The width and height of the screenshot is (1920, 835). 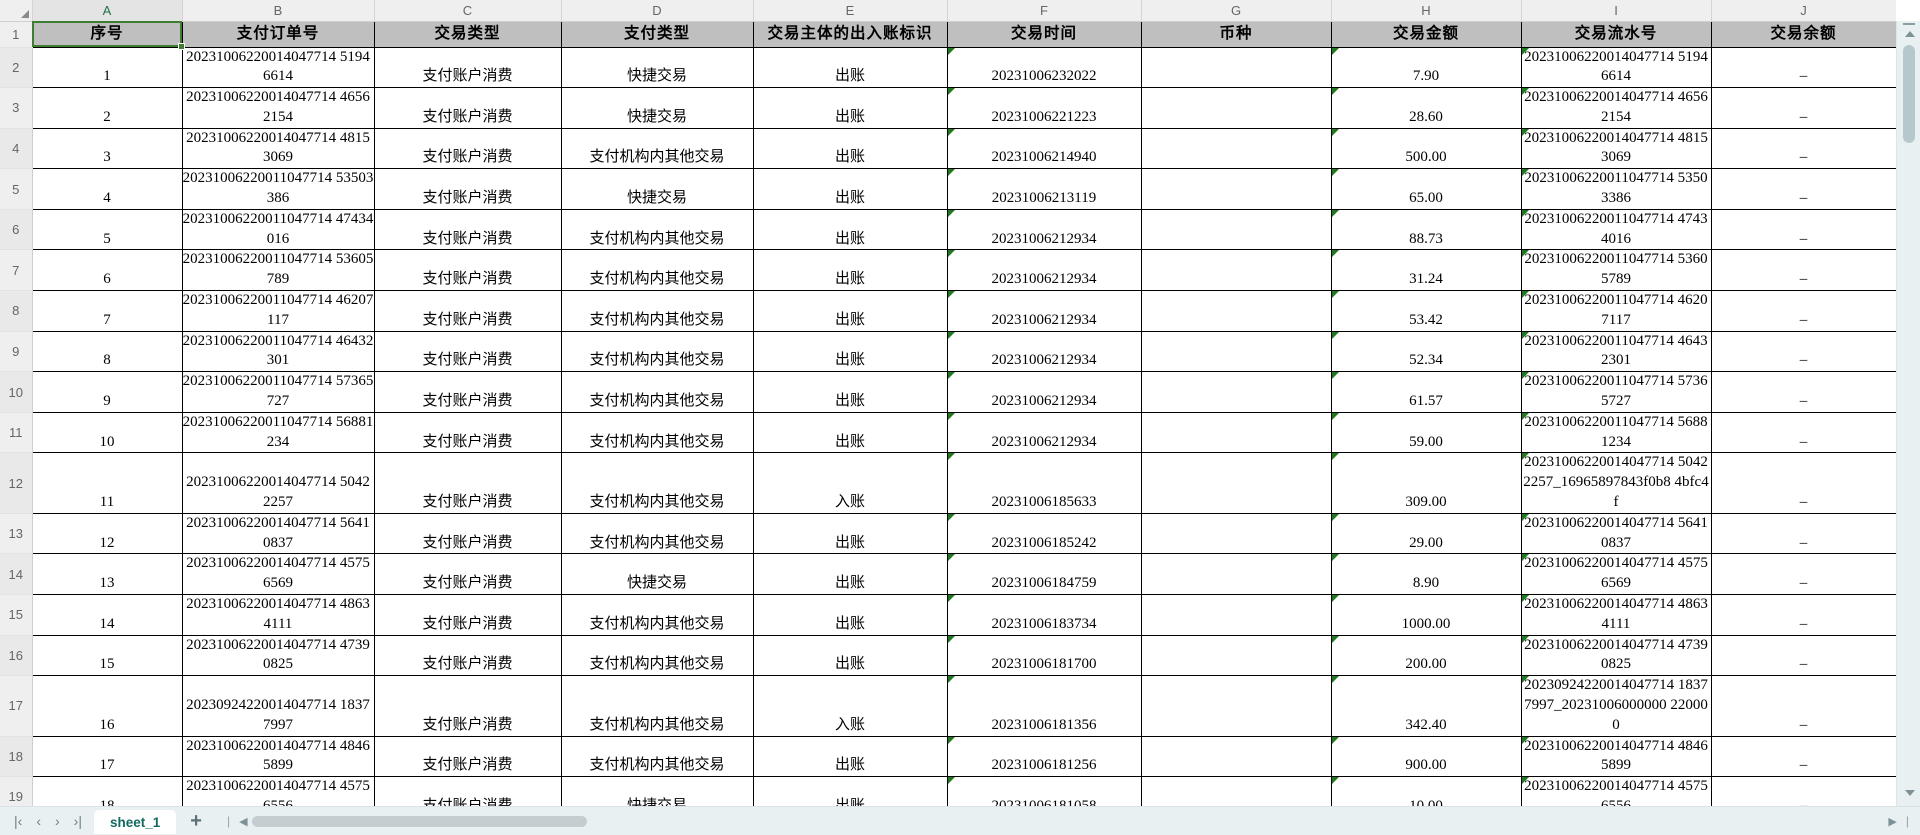 What do you see at coordinates (181, 46) in the screenshot?
I see `fill-handle` at bounding box center [181, 46].